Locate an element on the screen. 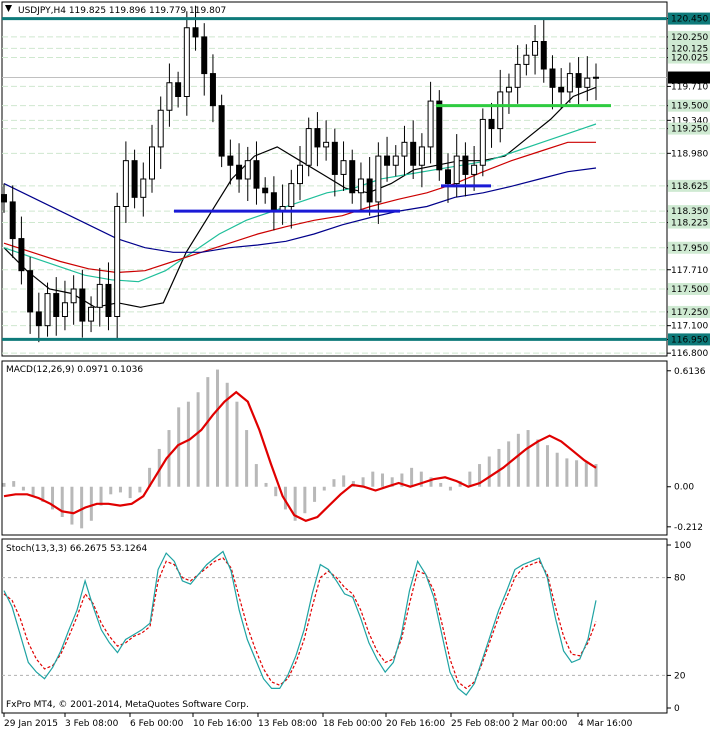 The width and height of the screenshot is (711, 732). stochastic-tick-label: 80 is located at coordinates (680, 579).